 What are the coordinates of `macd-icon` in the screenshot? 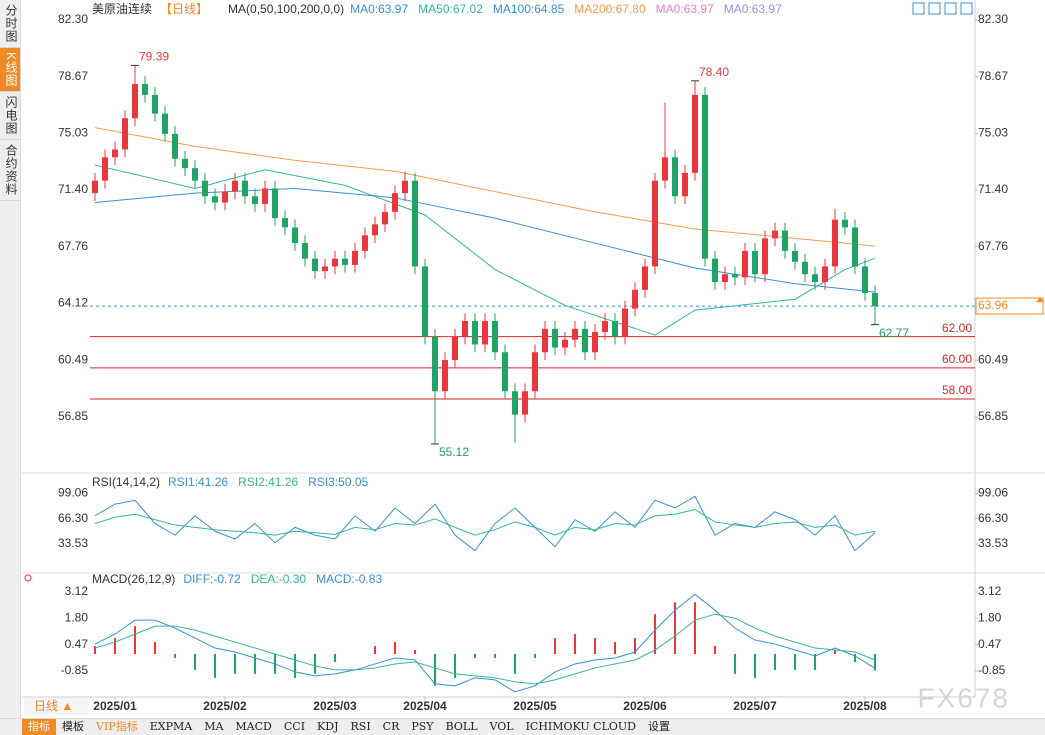 It's located at (28, 578).